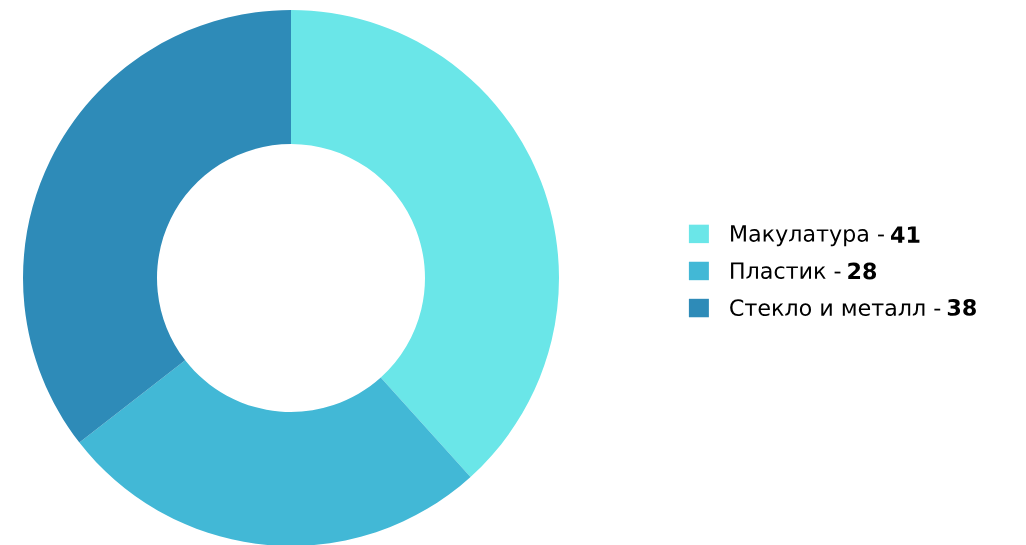 This screenshot has height=545, width=1026. Describe the element at coordinates (835, 308) in the screenshot. I see `legend-label: Стекло и металл -` at that location.